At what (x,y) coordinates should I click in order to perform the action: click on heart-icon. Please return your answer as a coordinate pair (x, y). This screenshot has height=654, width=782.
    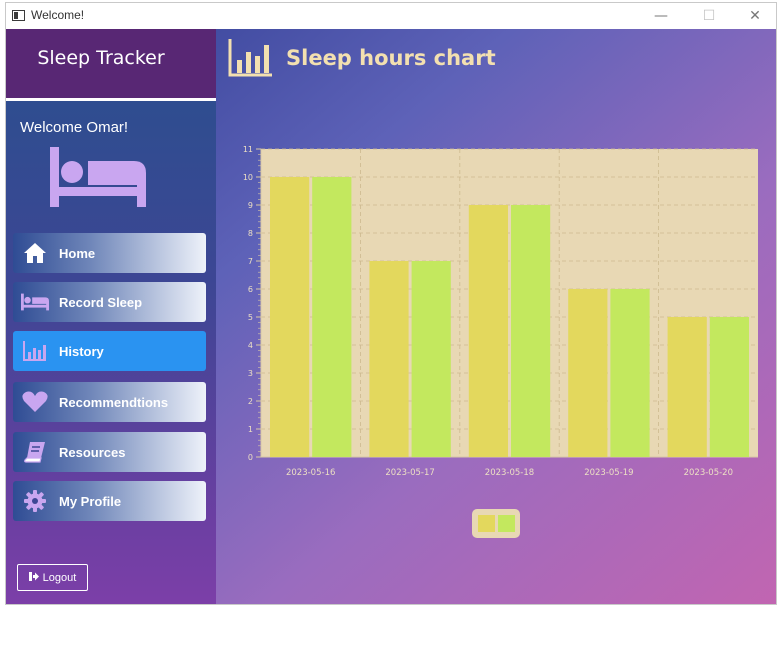
    Looking at the image, I should click on (35, 402).